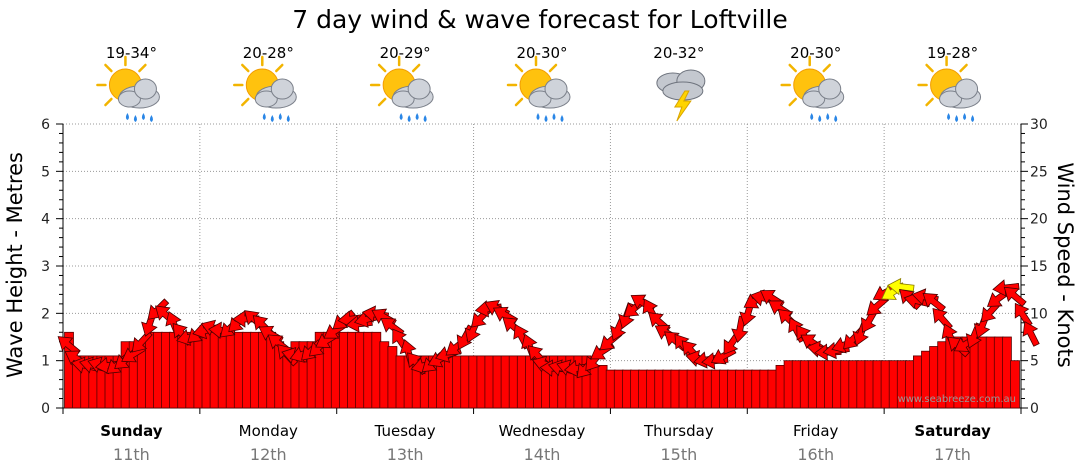  Describe the element at coordinates (816, 431) in the screenshot. I see `day-label: Friday` at that location.